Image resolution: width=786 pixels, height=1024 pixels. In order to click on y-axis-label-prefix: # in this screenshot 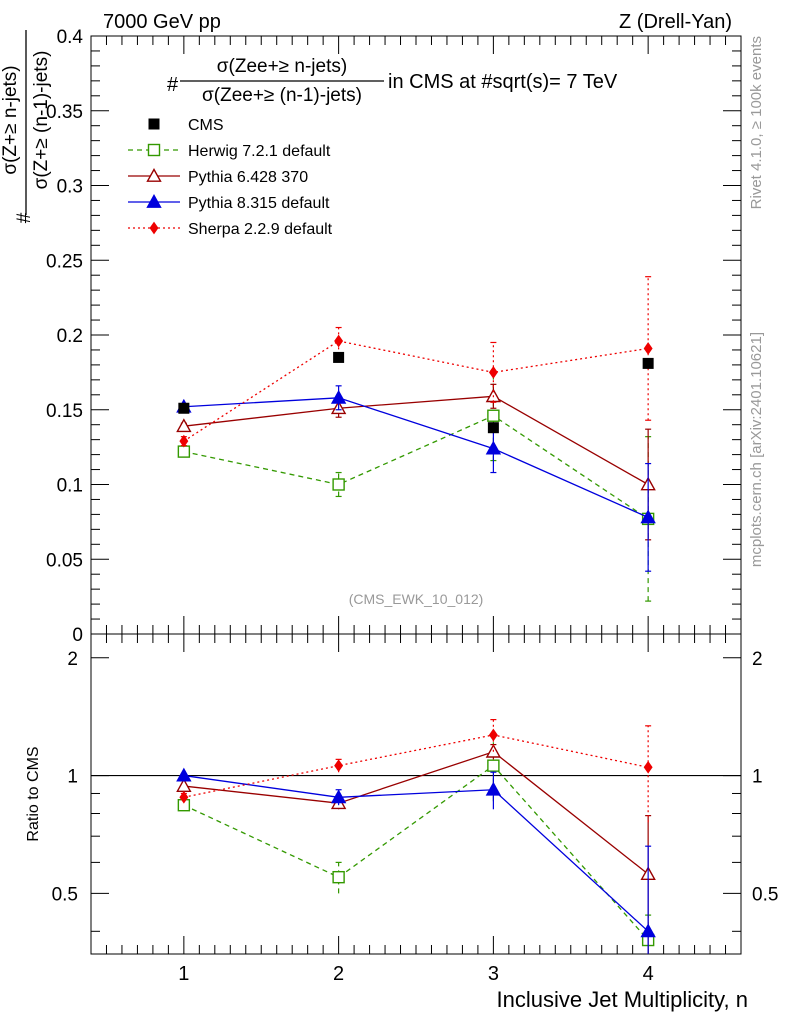, I will do `click(24, 217)`.